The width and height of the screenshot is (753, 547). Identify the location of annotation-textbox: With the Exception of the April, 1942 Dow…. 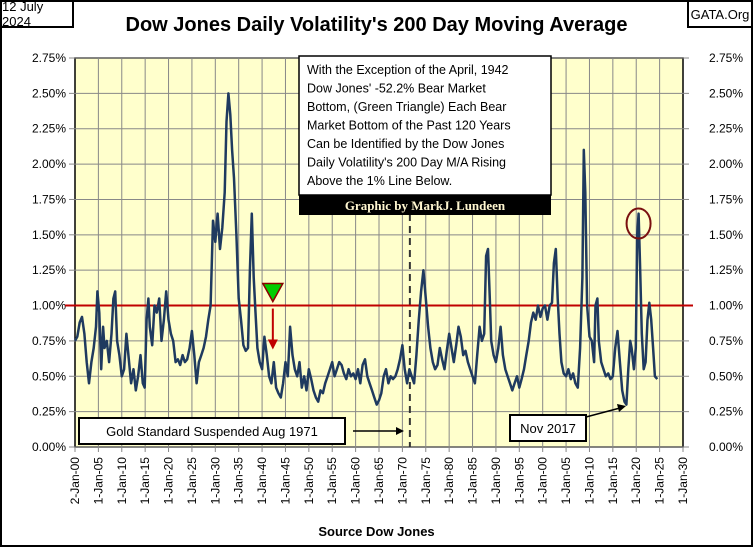
(425, 135).